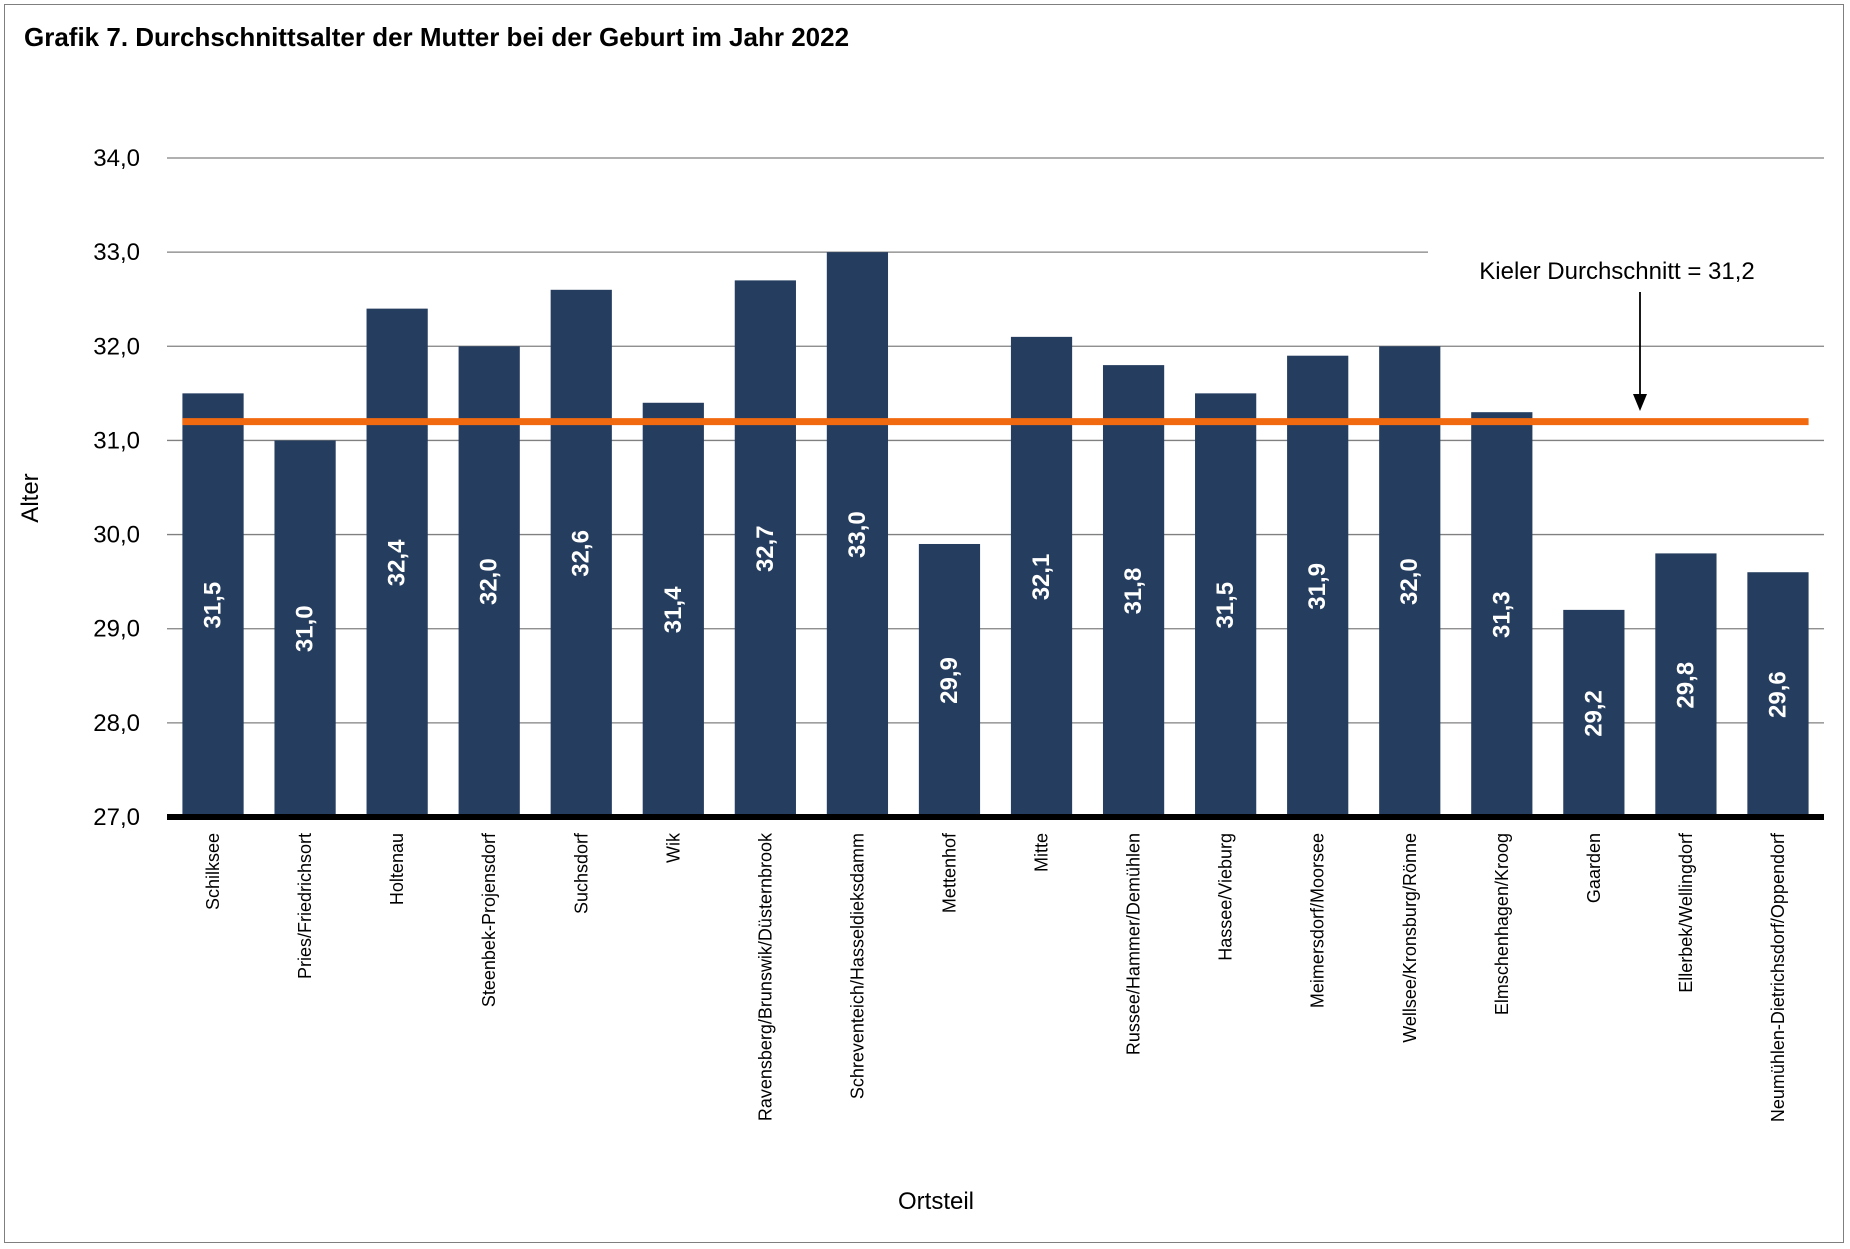  I want to click on y-tick-label: 32,0, so click(116, 346).